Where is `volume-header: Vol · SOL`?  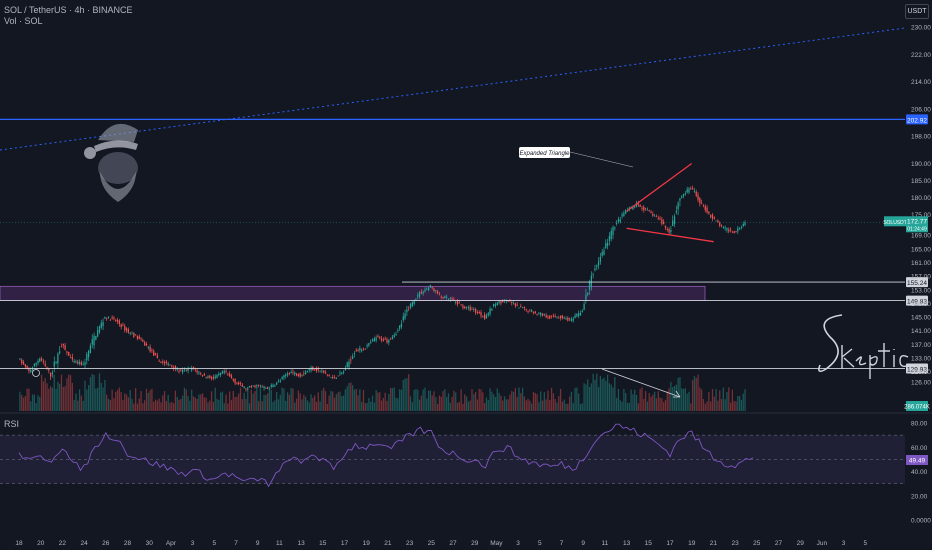 volume-header: Vol · SOL is located at coordinates (23, 21).